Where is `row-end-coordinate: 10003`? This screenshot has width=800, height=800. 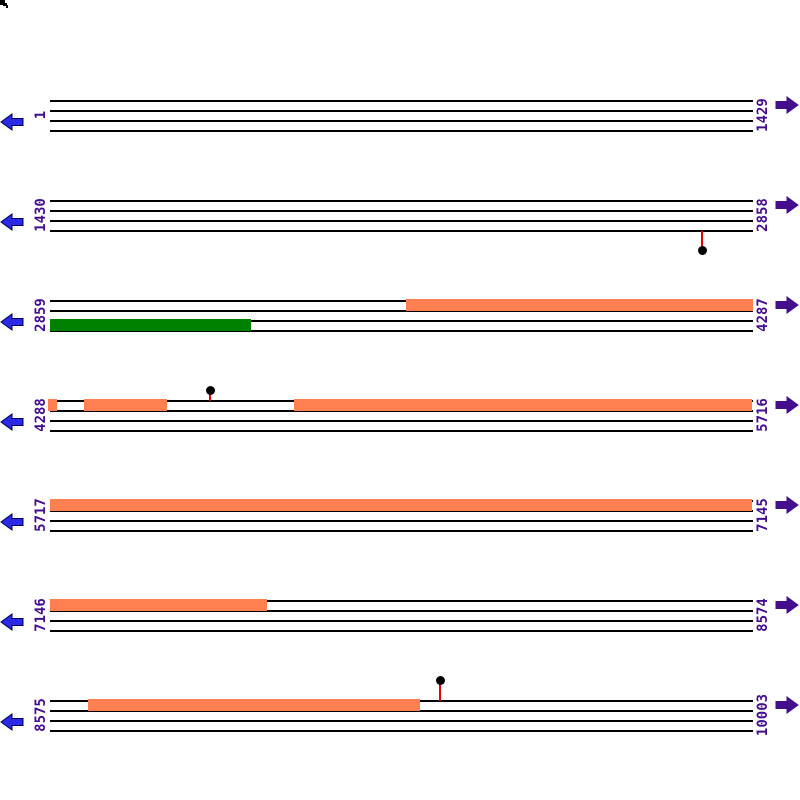
row-end-coordinate: 10003 is located at coordinates (763, 715).